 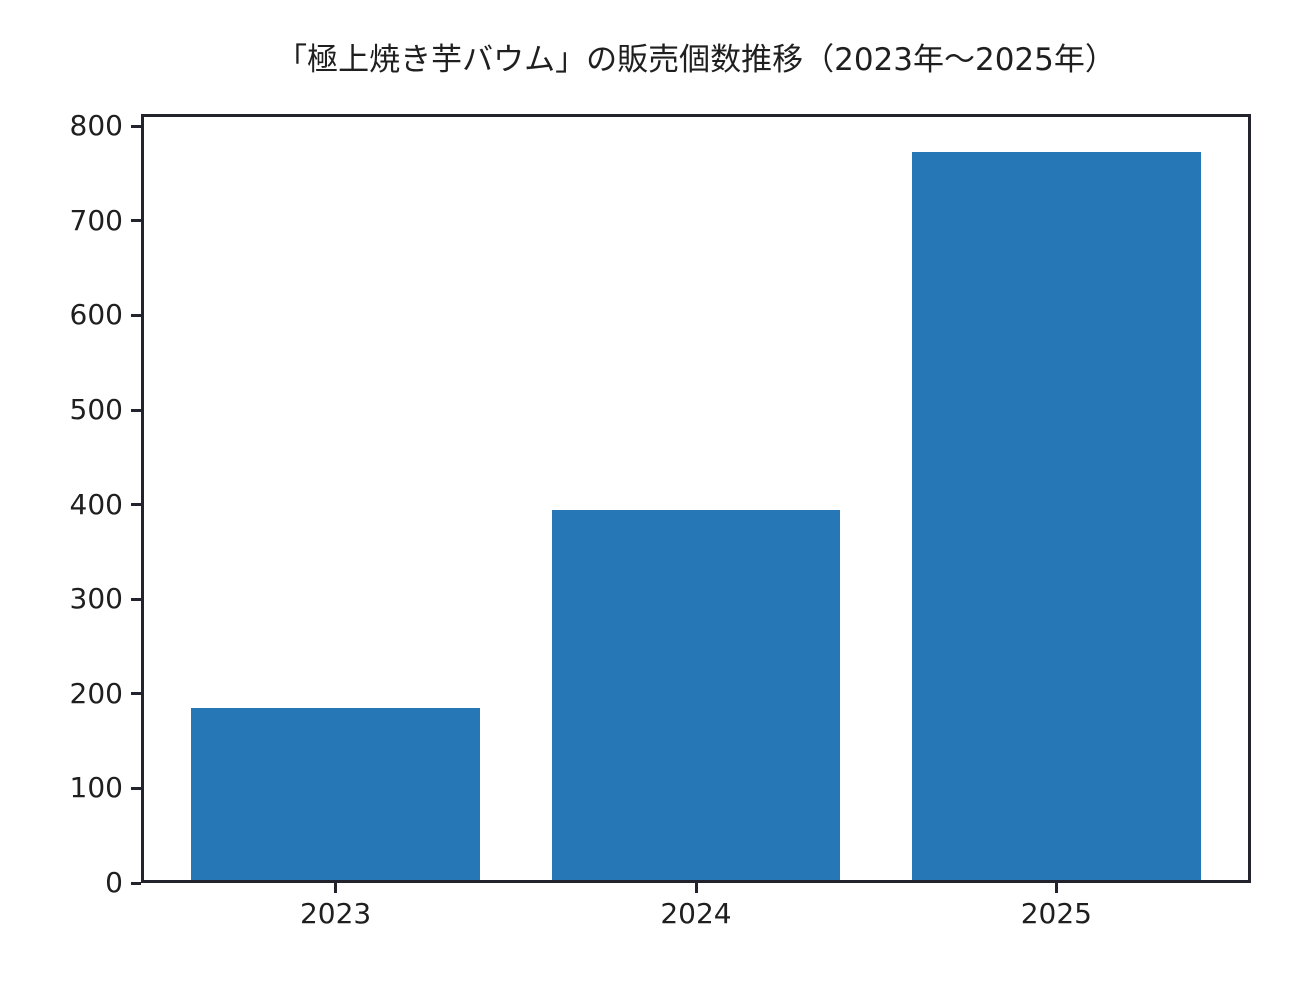 I want to click on x-tick-label-2024: 2024, so click(x=696, y=913).